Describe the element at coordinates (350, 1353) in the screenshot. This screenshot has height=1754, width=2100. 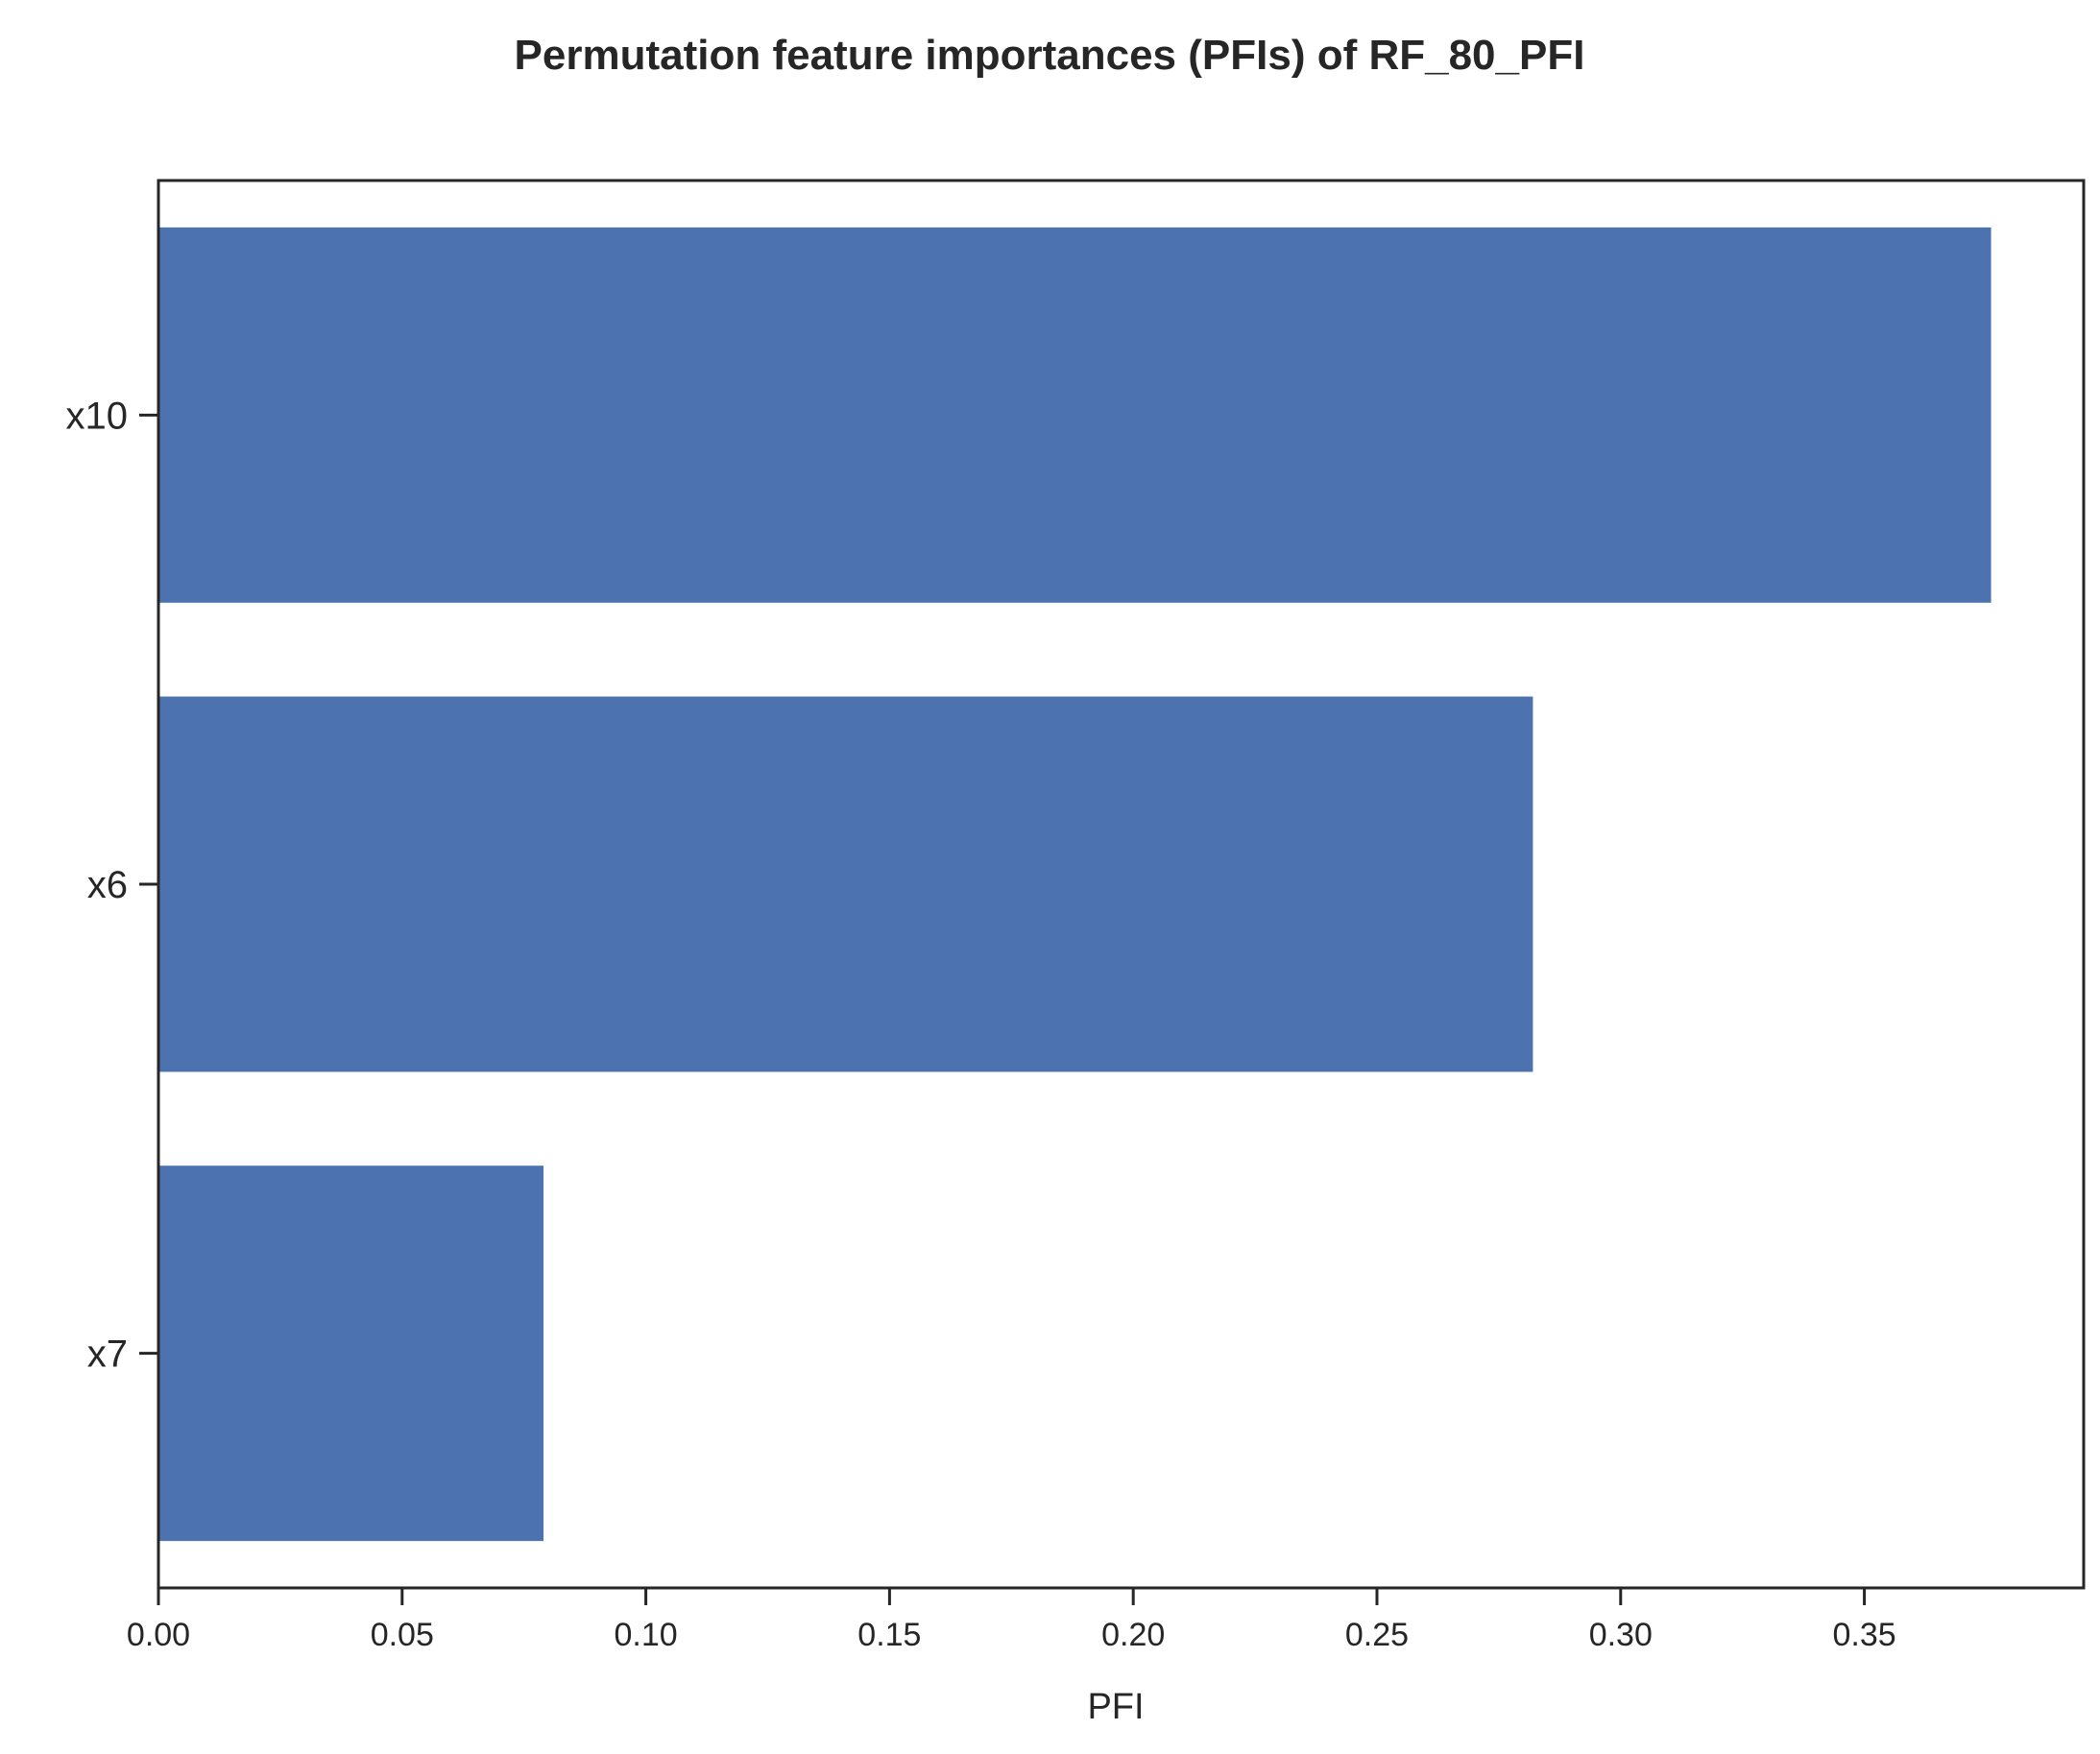
I see `bar-x7` at that location.